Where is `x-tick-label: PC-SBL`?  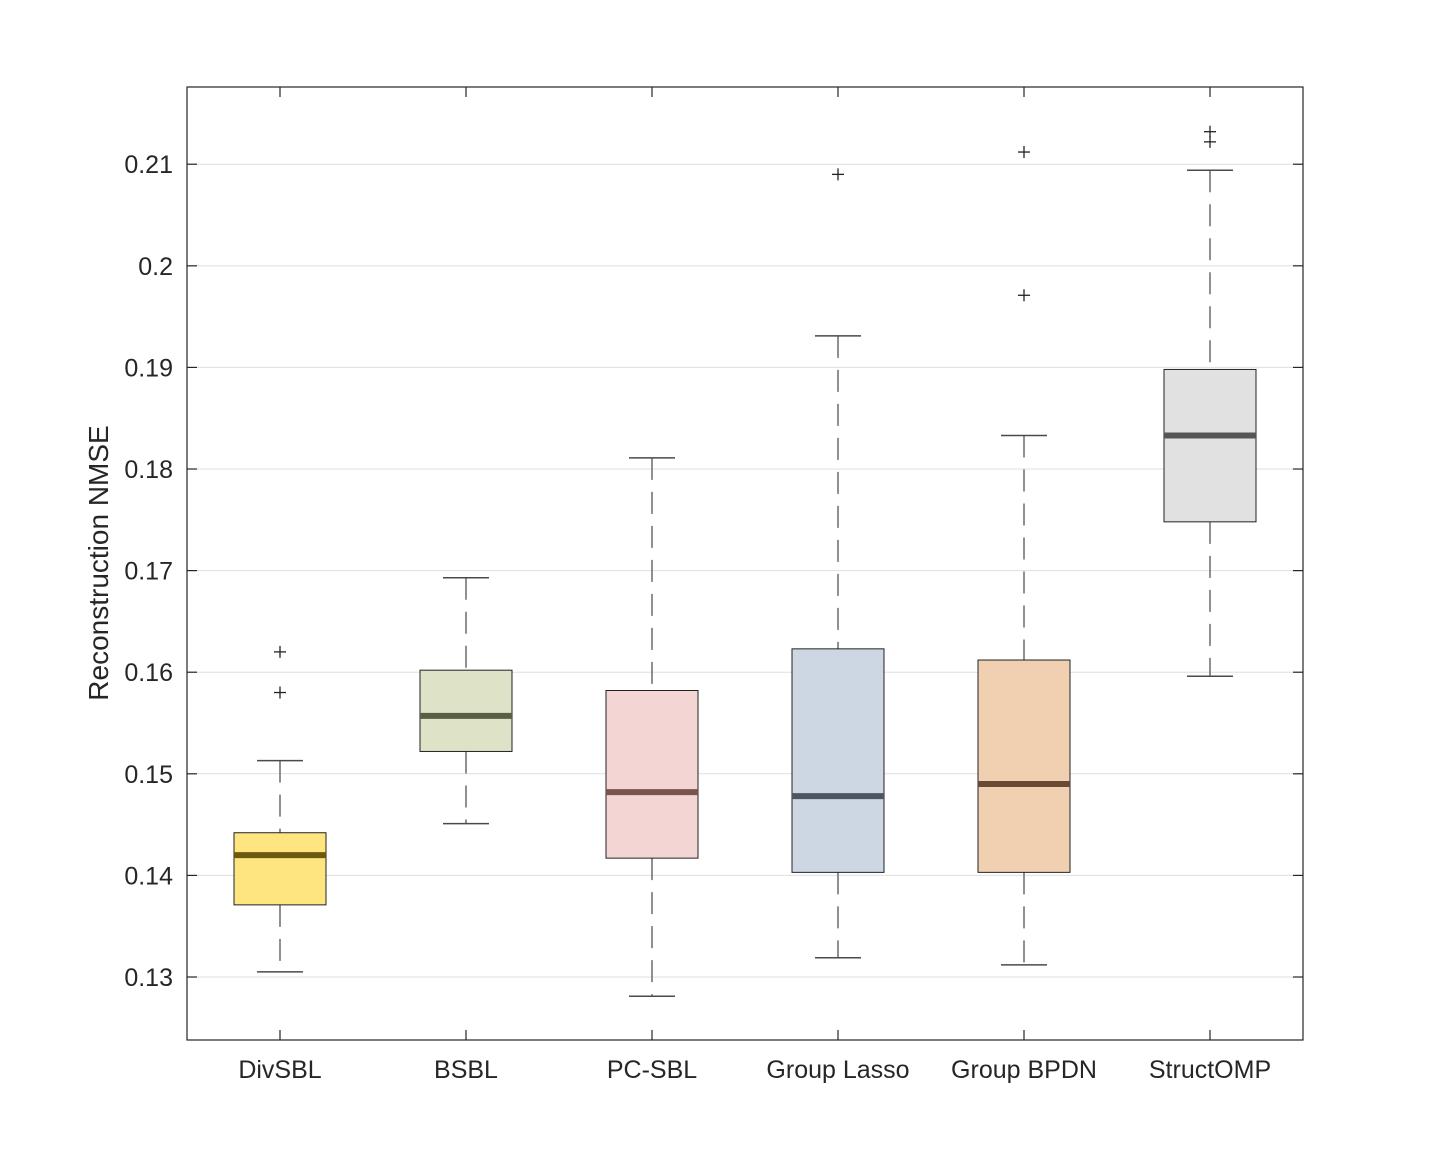 x-tick-label: PC-SBL is located at coordinates (652, 1070).